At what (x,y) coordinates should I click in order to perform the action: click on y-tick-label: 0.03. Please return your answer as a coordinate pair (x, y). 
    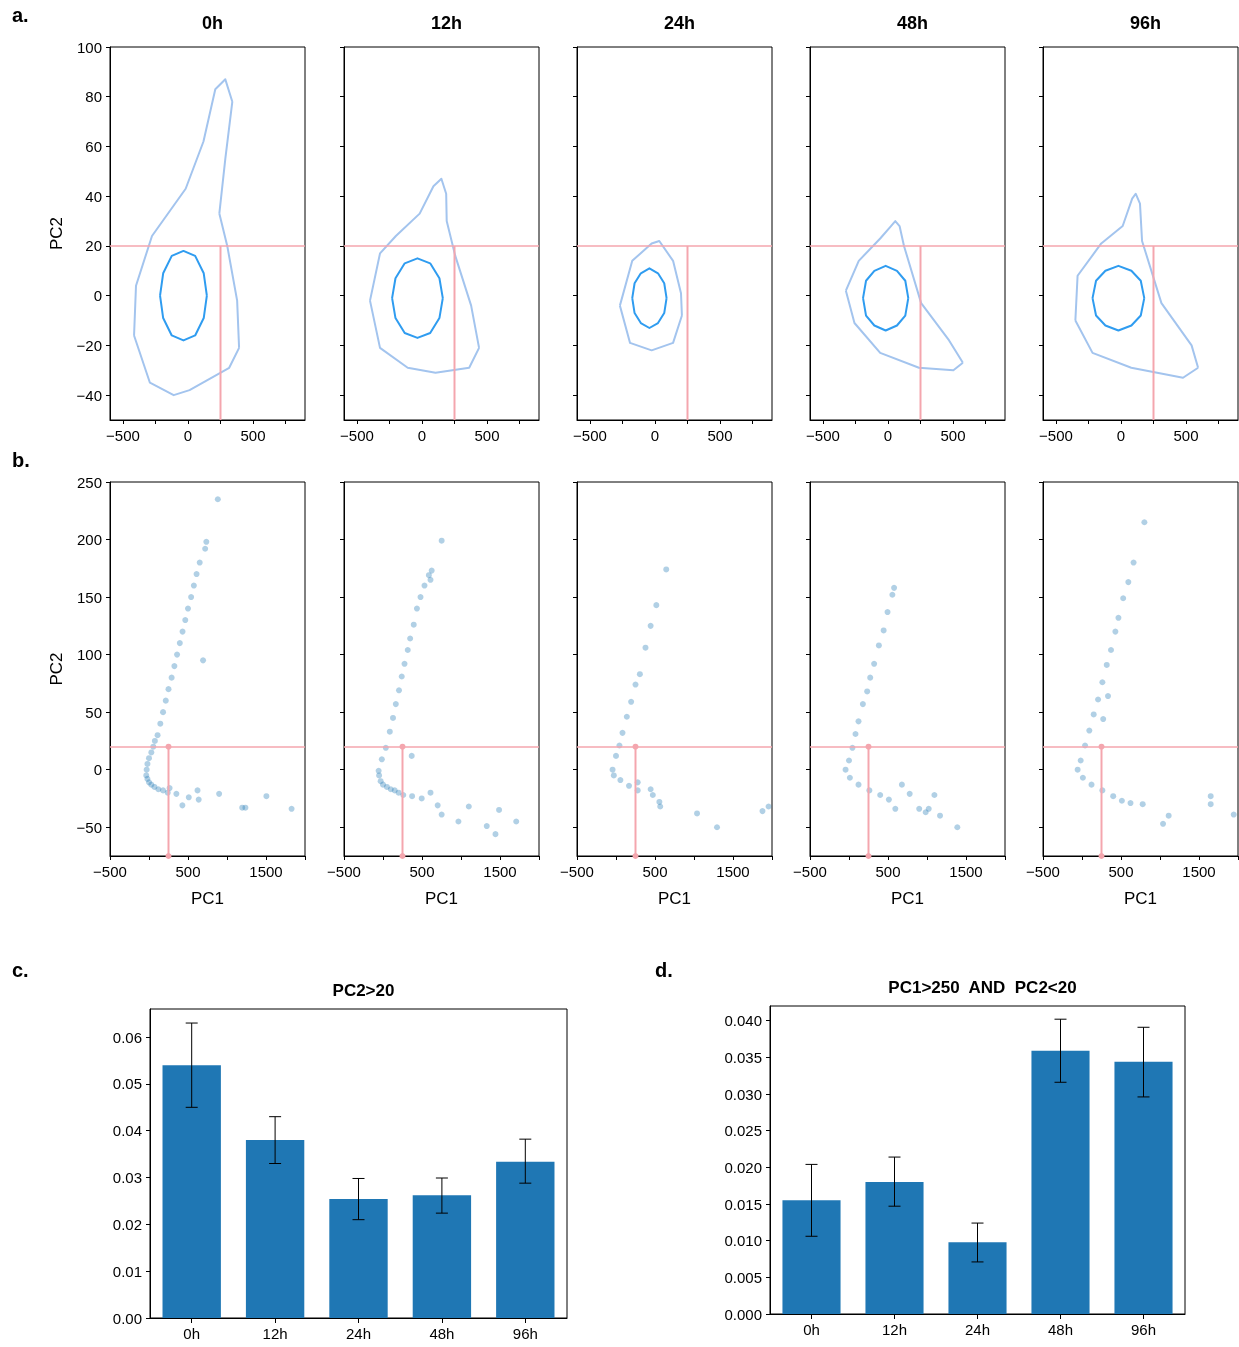
    Looking at the image, I should click on (127, 1178).